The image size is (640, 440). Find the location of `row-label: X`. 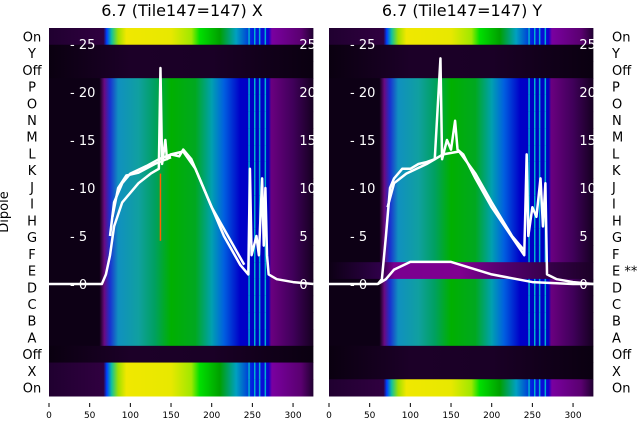

row-label: X is located at coordinates (32, 372).